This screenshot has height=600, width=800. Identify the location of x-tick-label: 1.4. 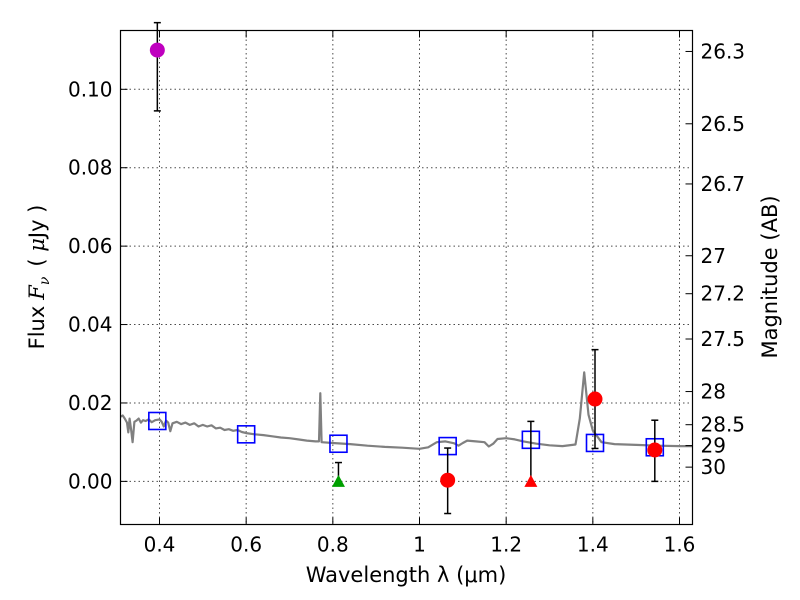
(593, 545).